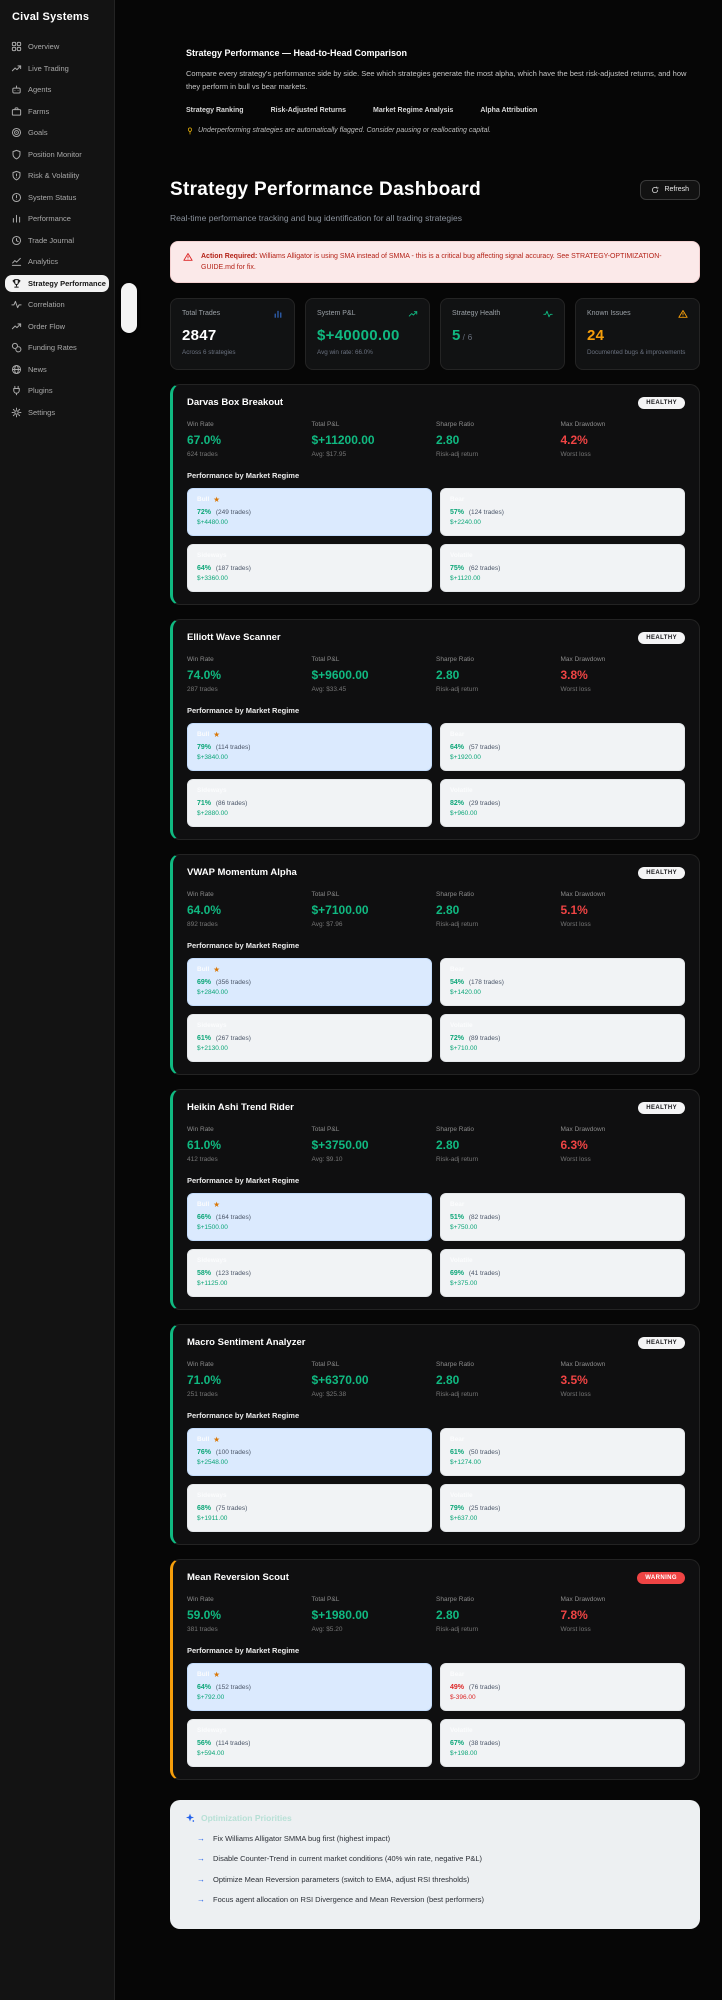  Describe the element at coordinates (46, 304) in the screenshot. I see `sidebar-item-label: Correlation` at that location.